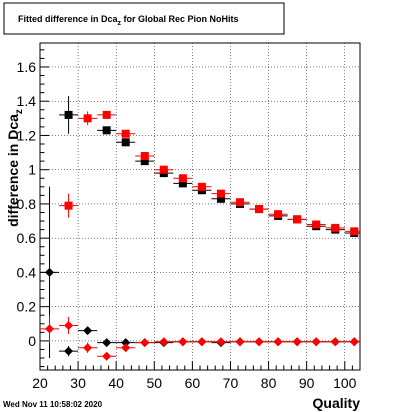 Image resolution: width=400 pixels, height=412 pixels. I want to click on title-box, so click(144, 18).